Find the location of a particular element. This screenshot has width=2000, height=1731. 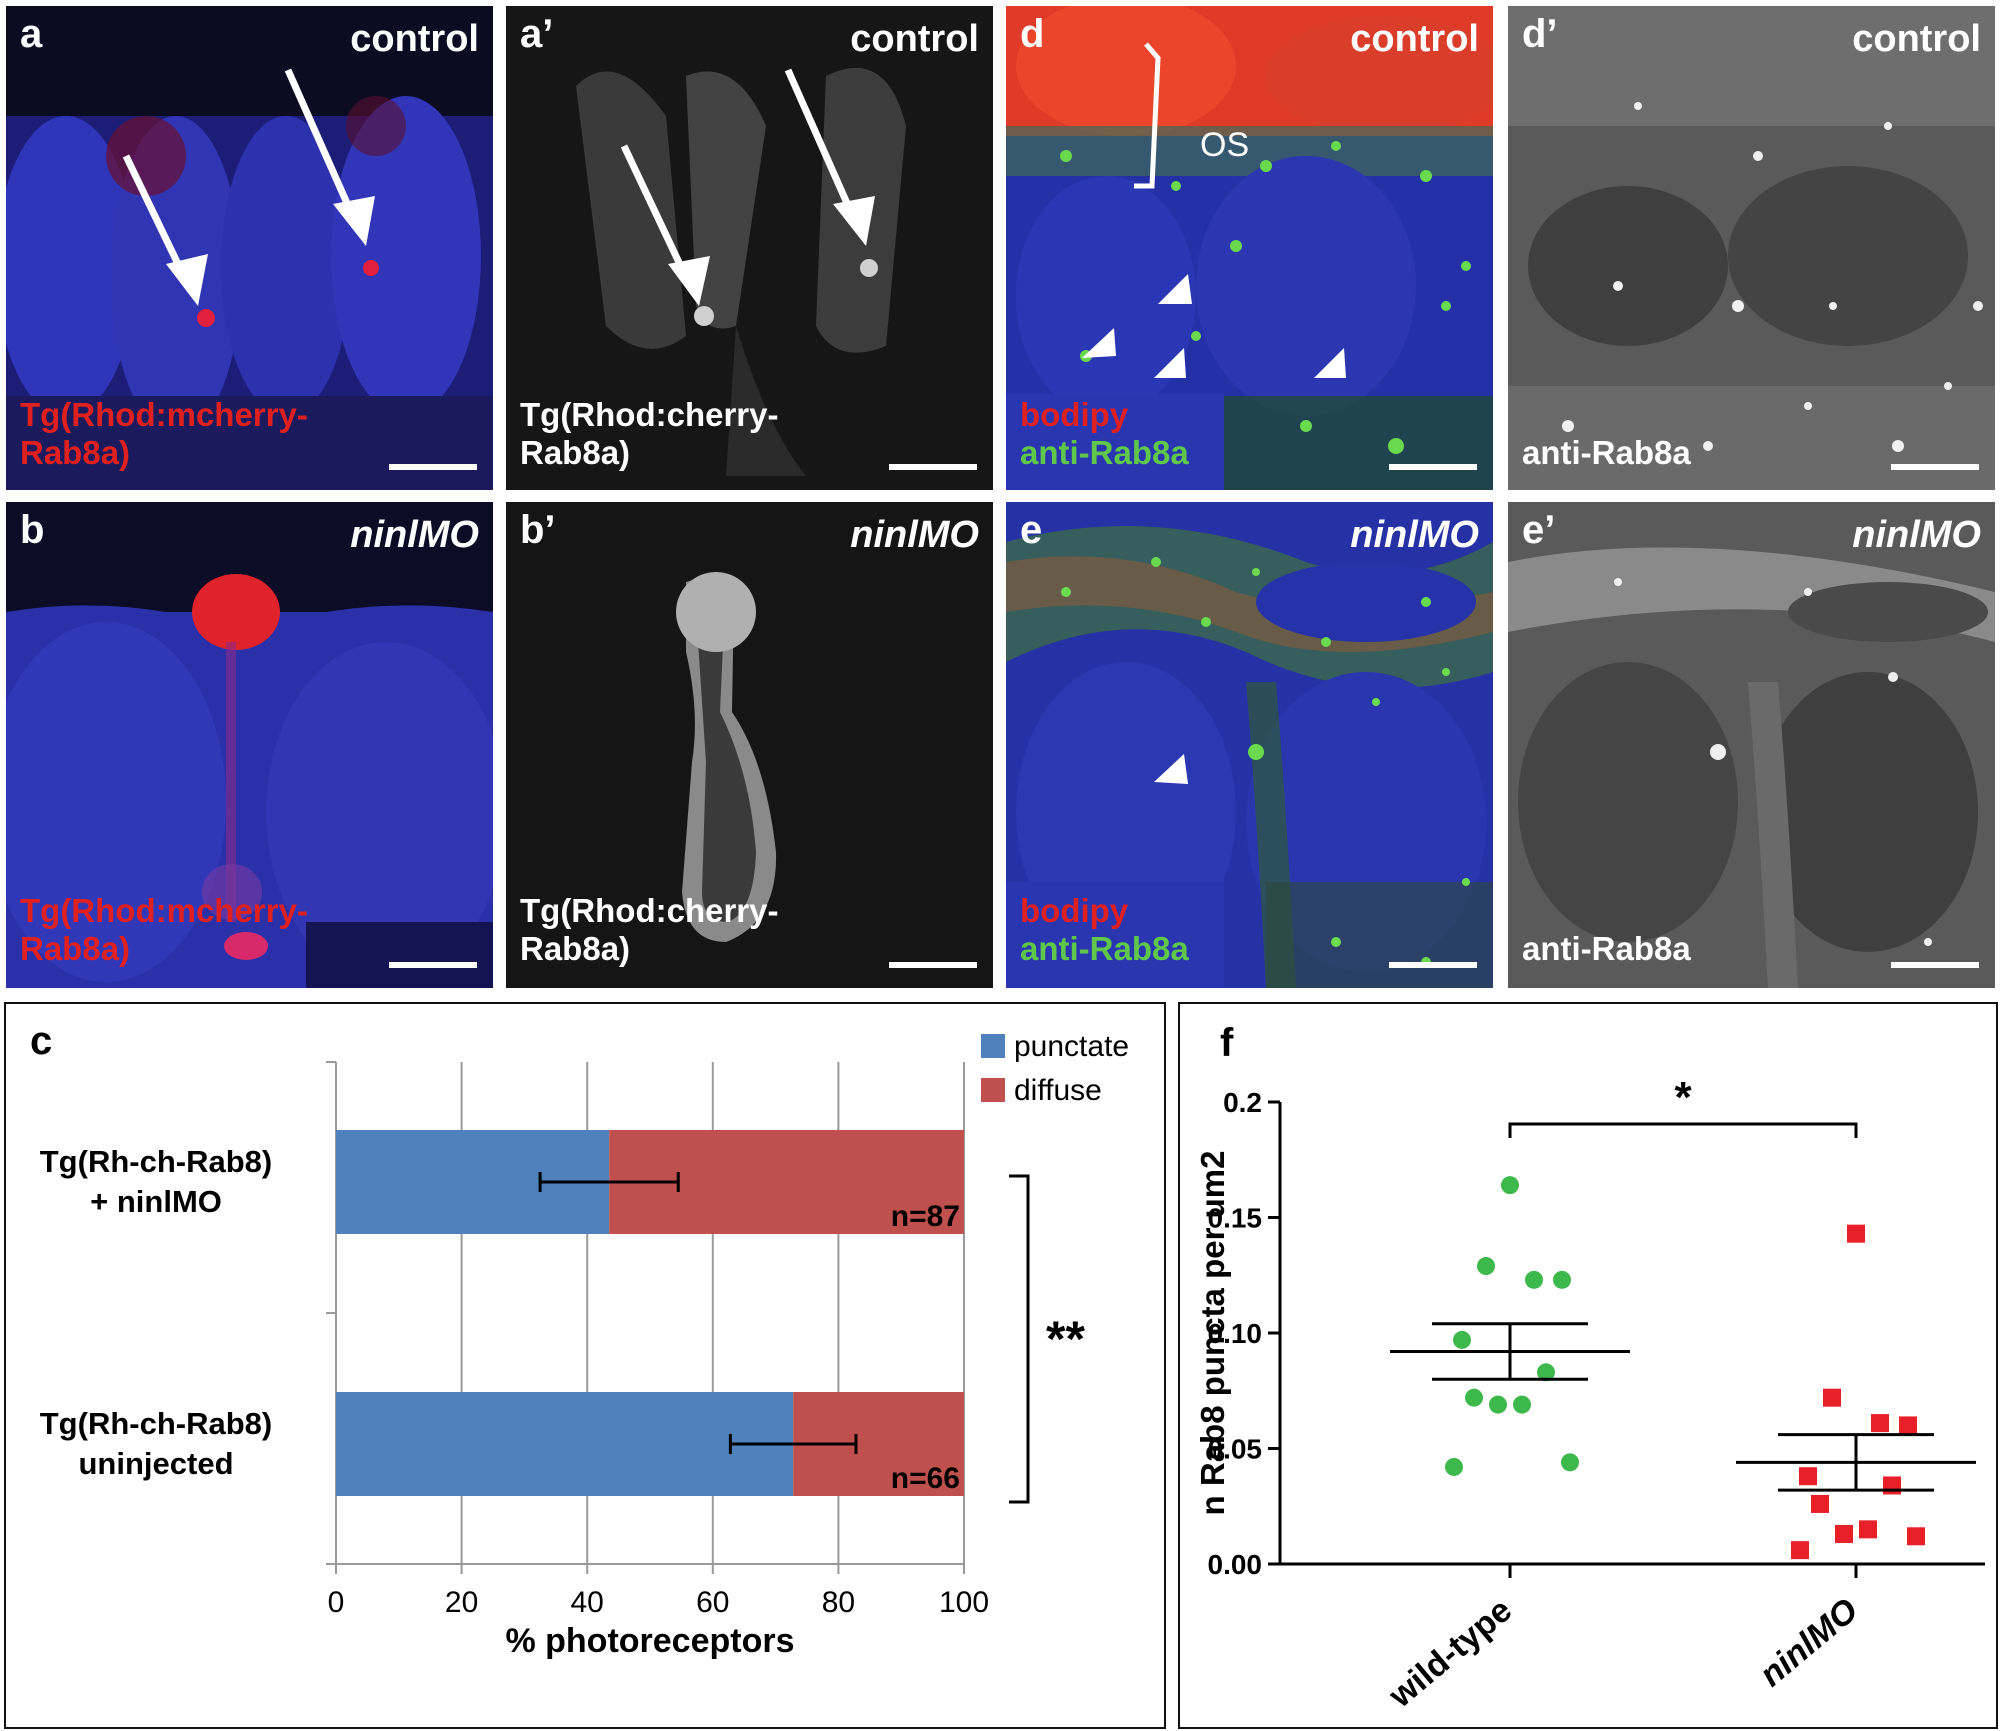

x-tick-label: 40 is located at coordinates (587, 1602).